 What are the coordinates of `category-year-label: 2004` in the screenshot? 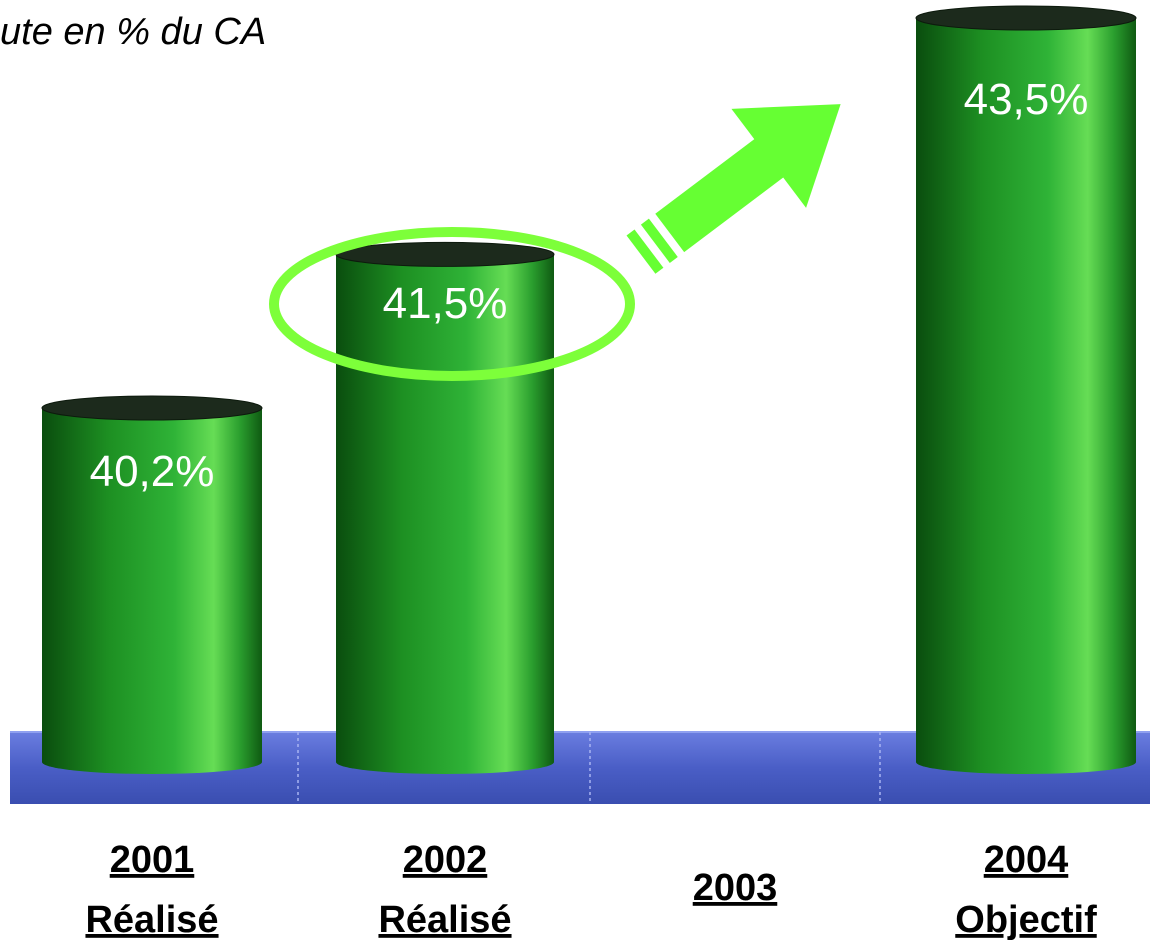 It's located at (1026, 860).